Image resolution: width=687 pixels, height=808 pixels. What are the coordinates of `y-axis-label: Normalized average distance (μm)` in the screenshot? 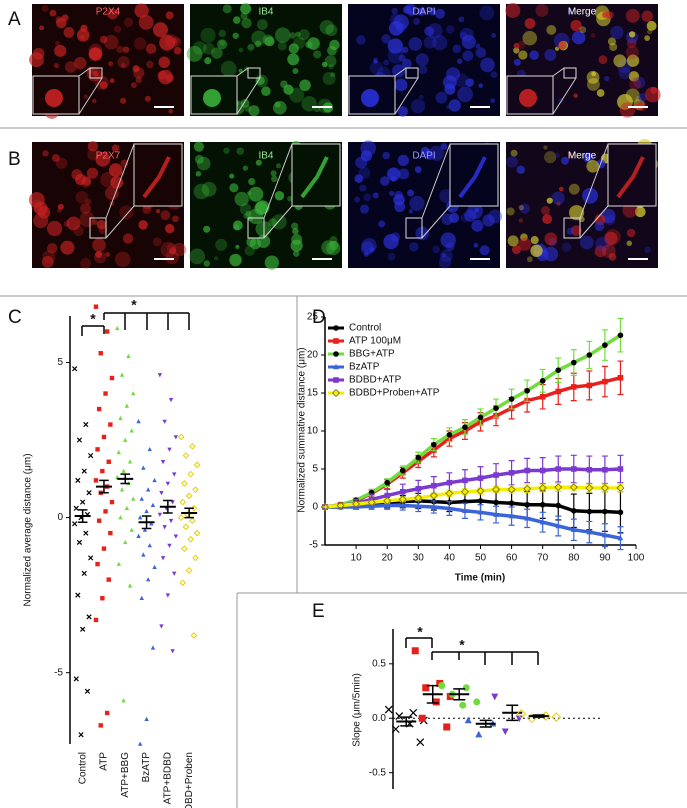 It's located at (28, 529).